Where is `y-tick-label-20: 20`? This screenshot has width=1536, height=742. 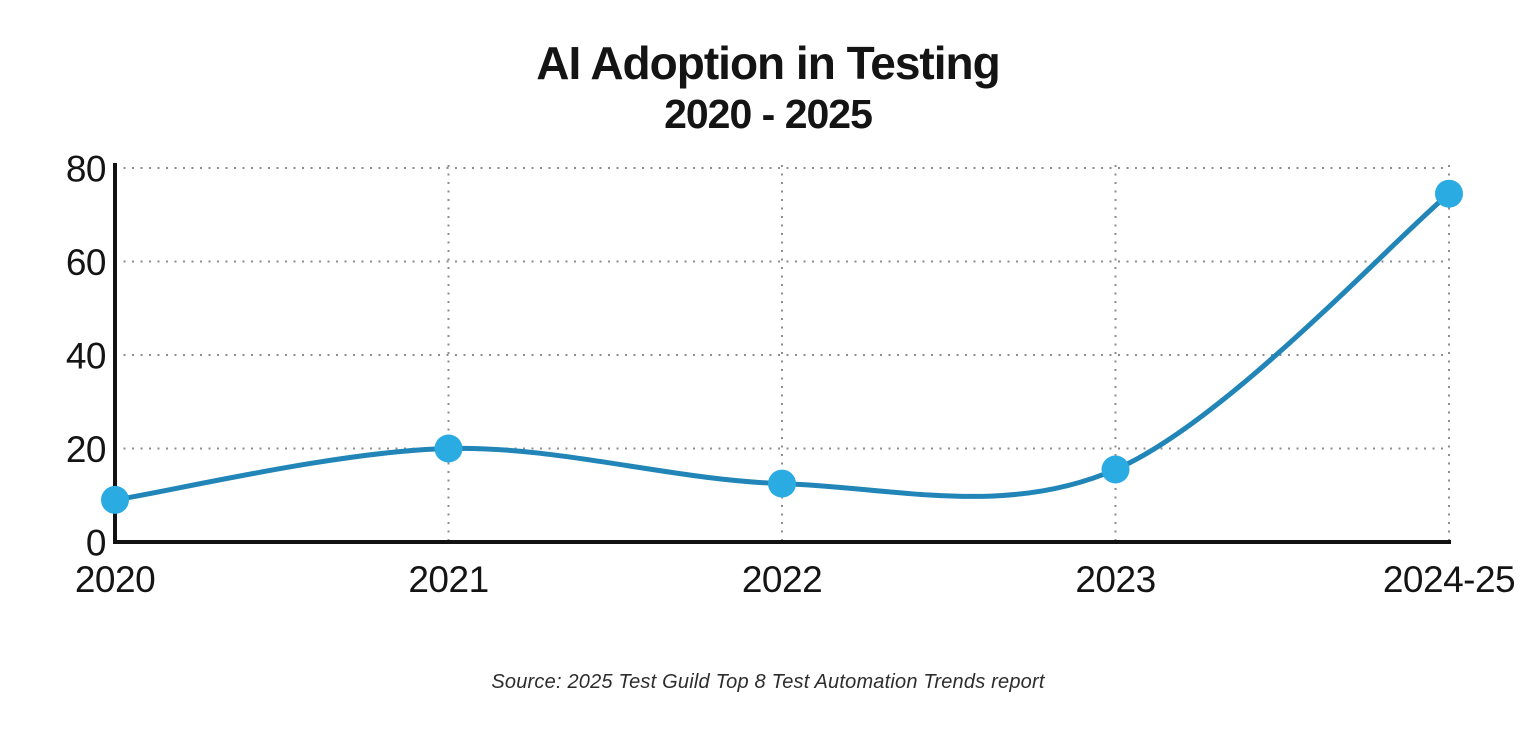
y-tick-label-20: 20 is located at coordinates (86, 449).